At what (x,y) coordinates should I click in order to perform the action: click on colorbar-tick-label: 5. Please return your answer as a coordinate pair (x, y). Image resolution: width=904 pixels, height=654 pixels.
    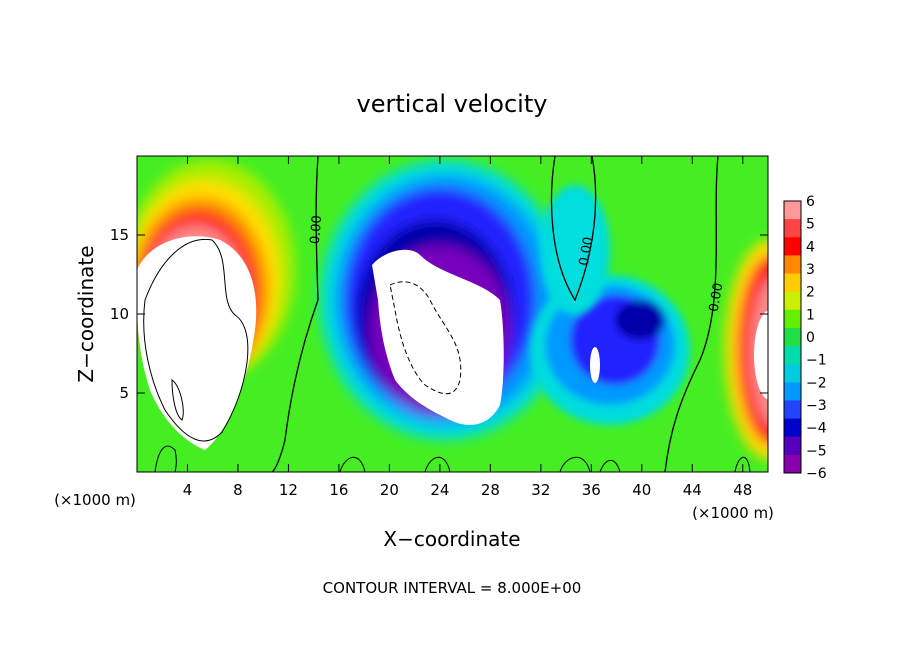
    Looking at the image, I should click on (810, 225).